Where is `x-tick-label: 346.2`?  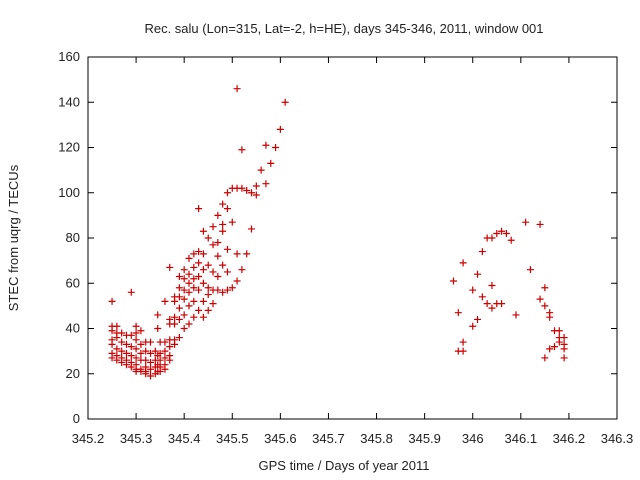
x-tick-label: 346.2 is located at coordinates (569, 438).